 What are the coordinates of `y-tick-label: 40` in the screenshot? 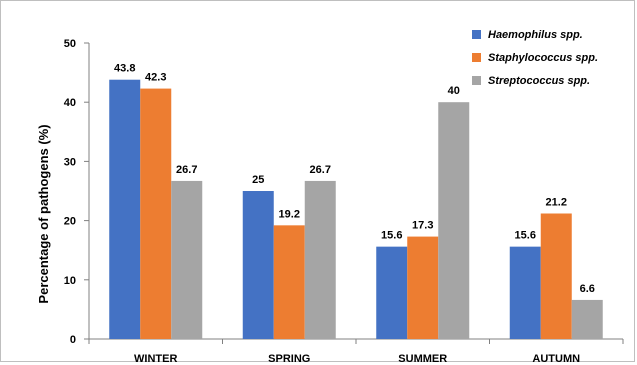 It's located at (70, 103).